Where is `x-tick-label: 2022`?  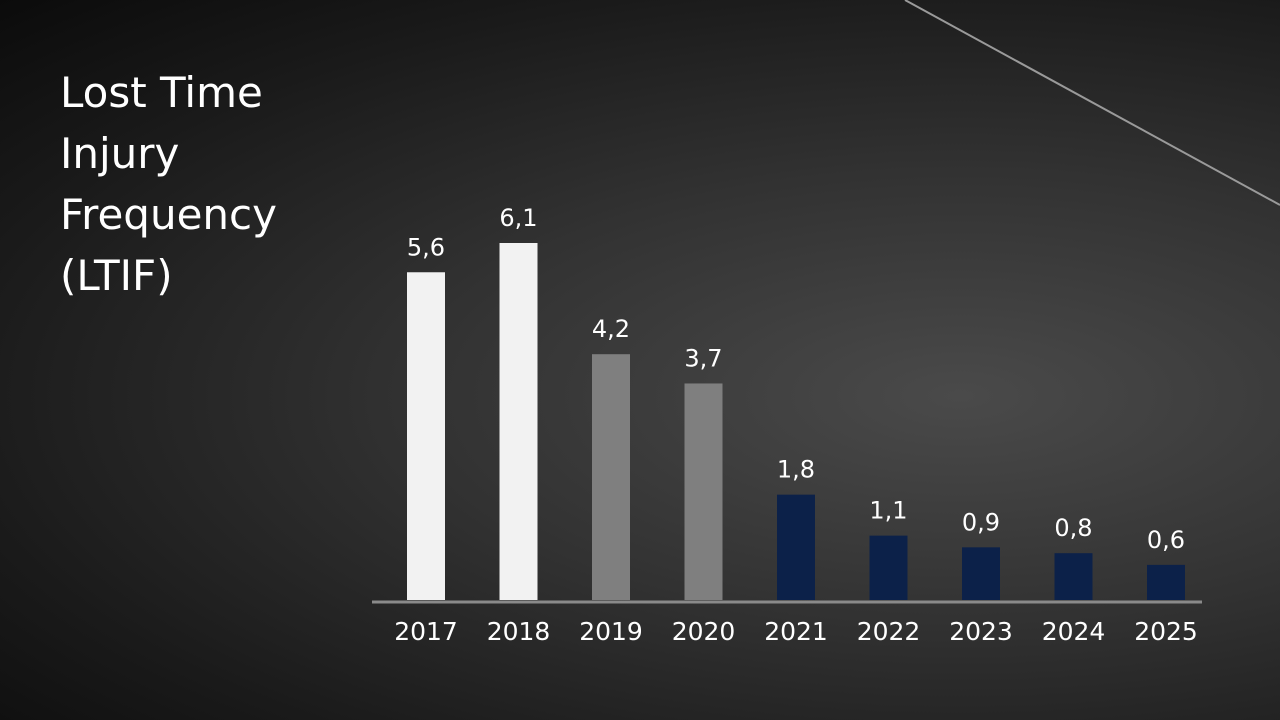 x-tick-label: 2022 is located at coordinates (889, 631).